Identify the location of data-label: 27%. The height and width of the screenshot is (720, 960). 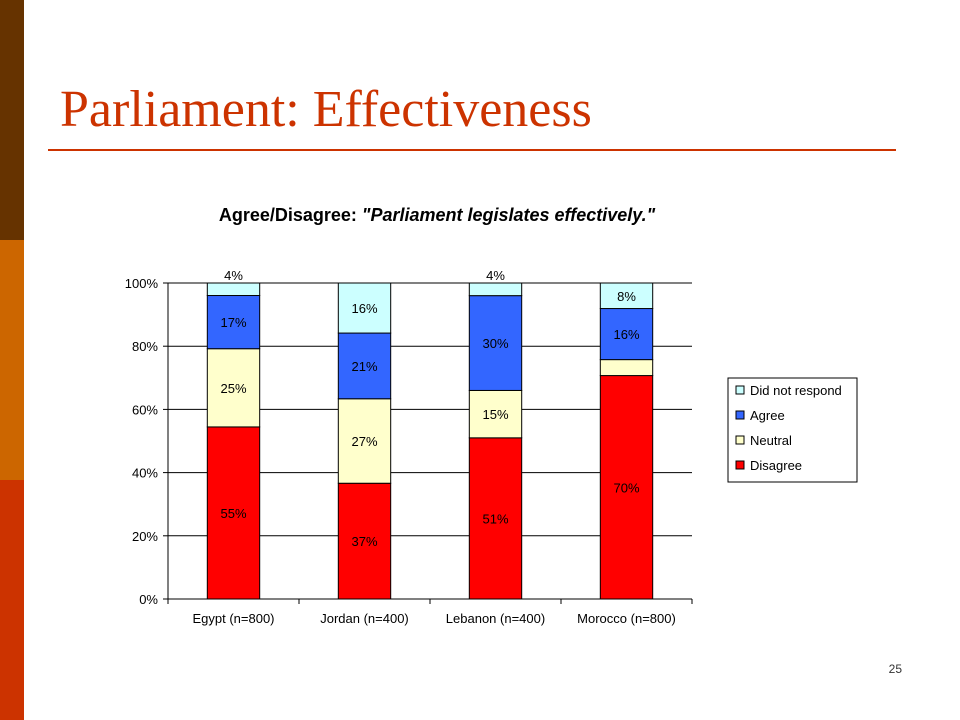
(364, 441).